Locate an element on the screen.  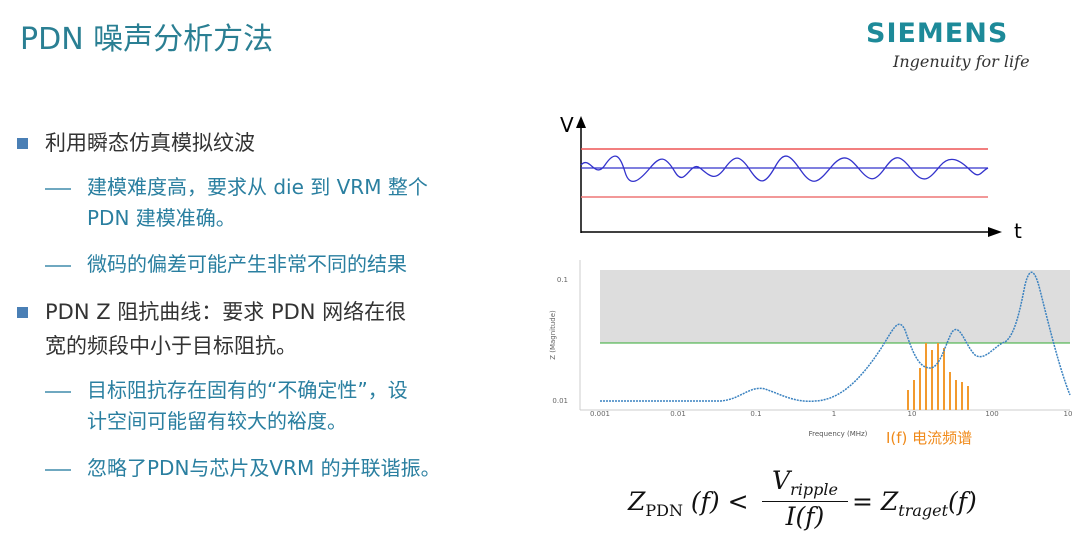
denominator: I(f) is located at coordinates (805, 516).